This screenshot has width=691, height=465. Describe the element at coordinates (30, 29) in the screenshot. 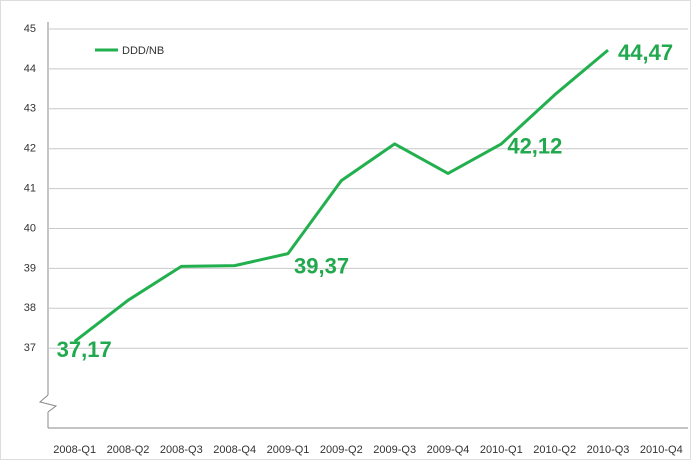

I see `y-tick-label: 45` at that location.